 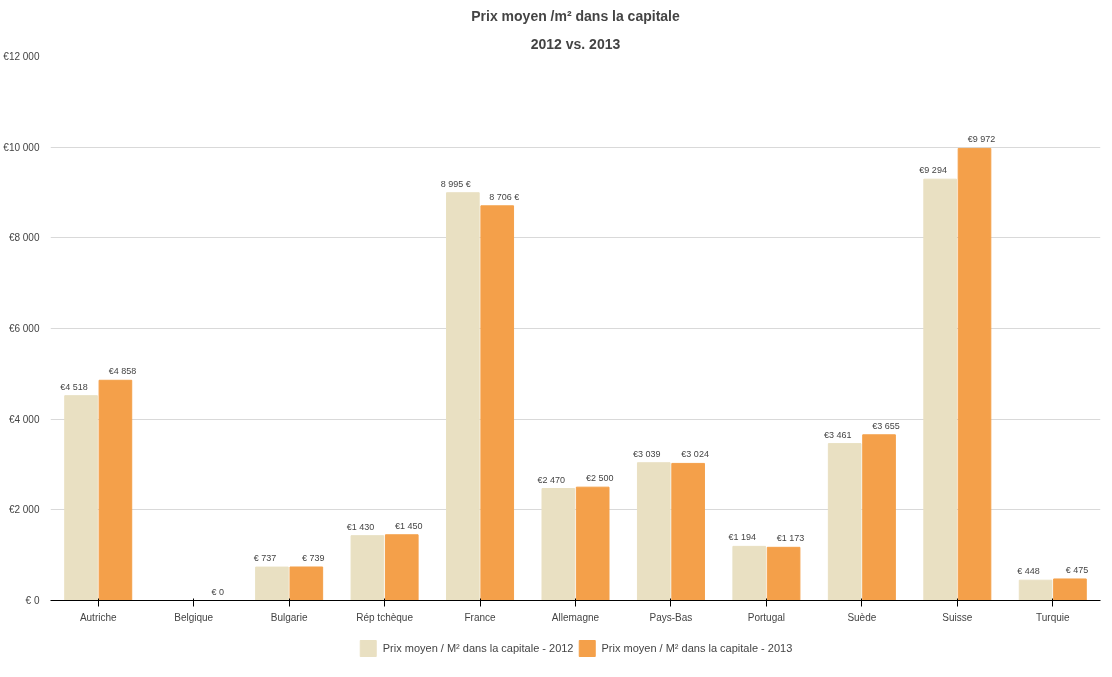 I want to click on data-label: 8 995 €, so click(x=455, y=183).